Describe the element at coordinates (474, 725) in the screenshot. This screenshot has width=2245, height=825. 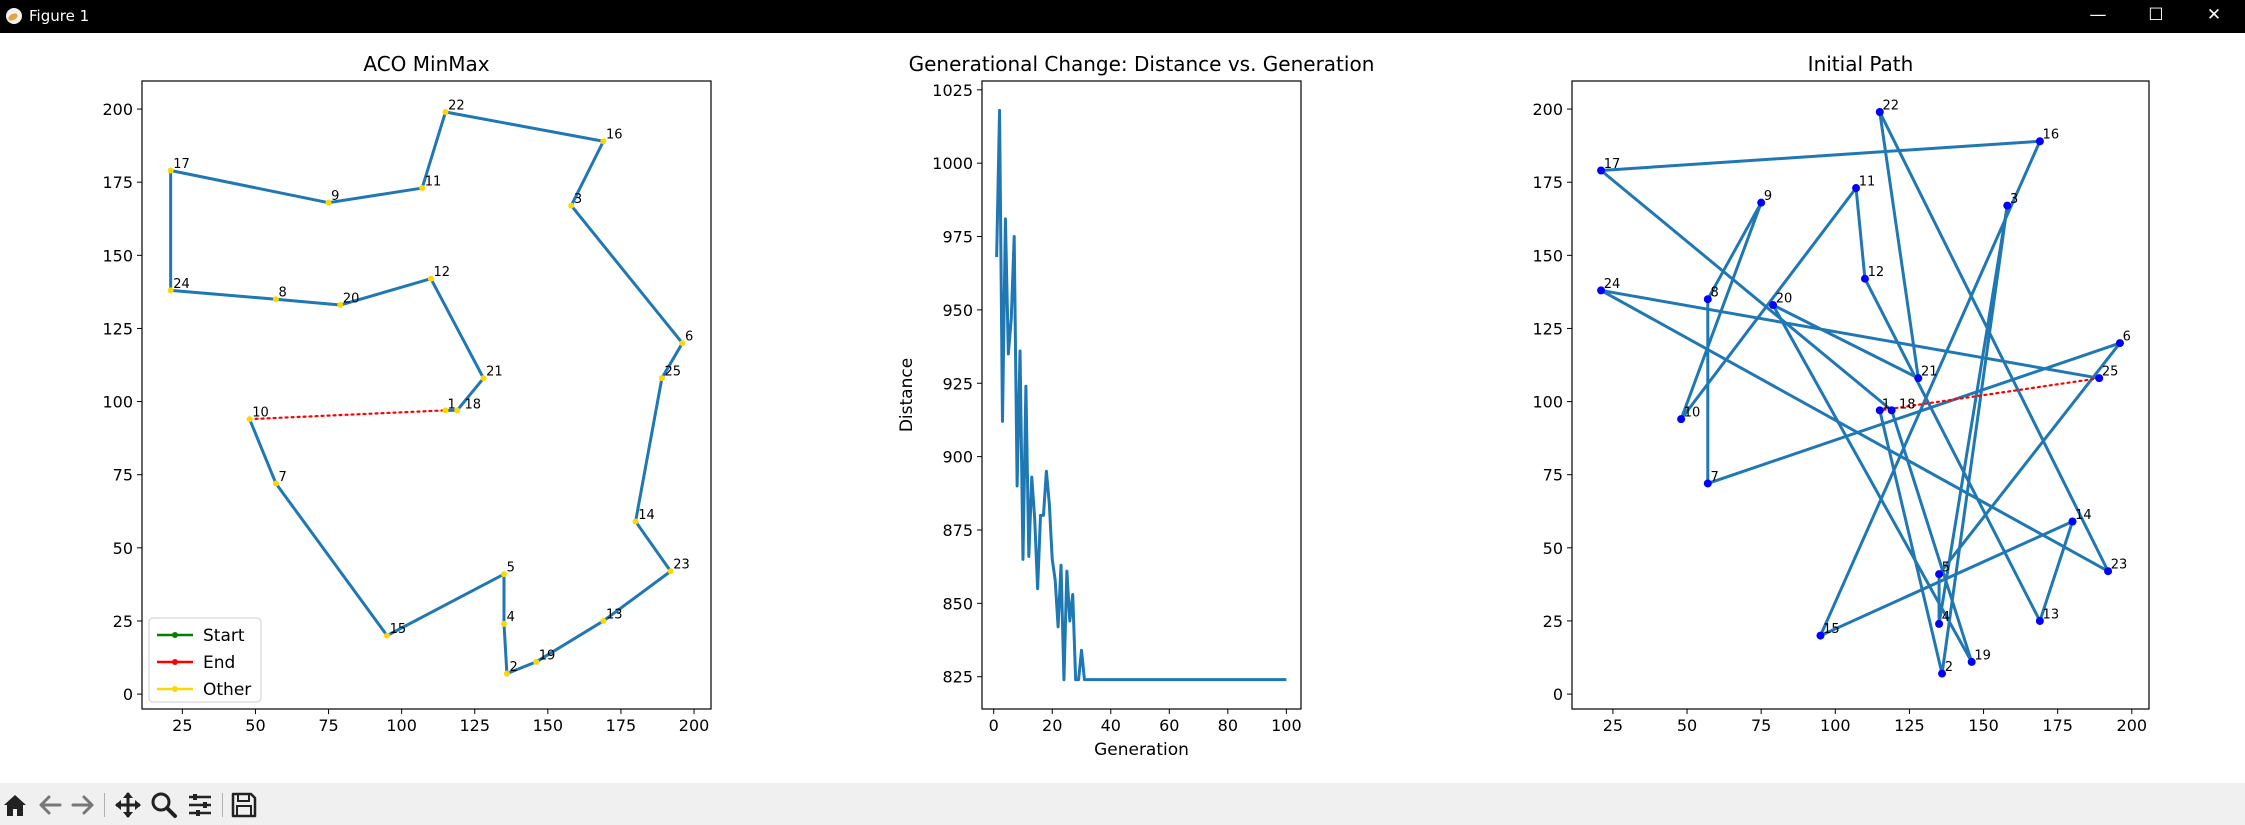
I see `x-tick-label: 125` at that location.